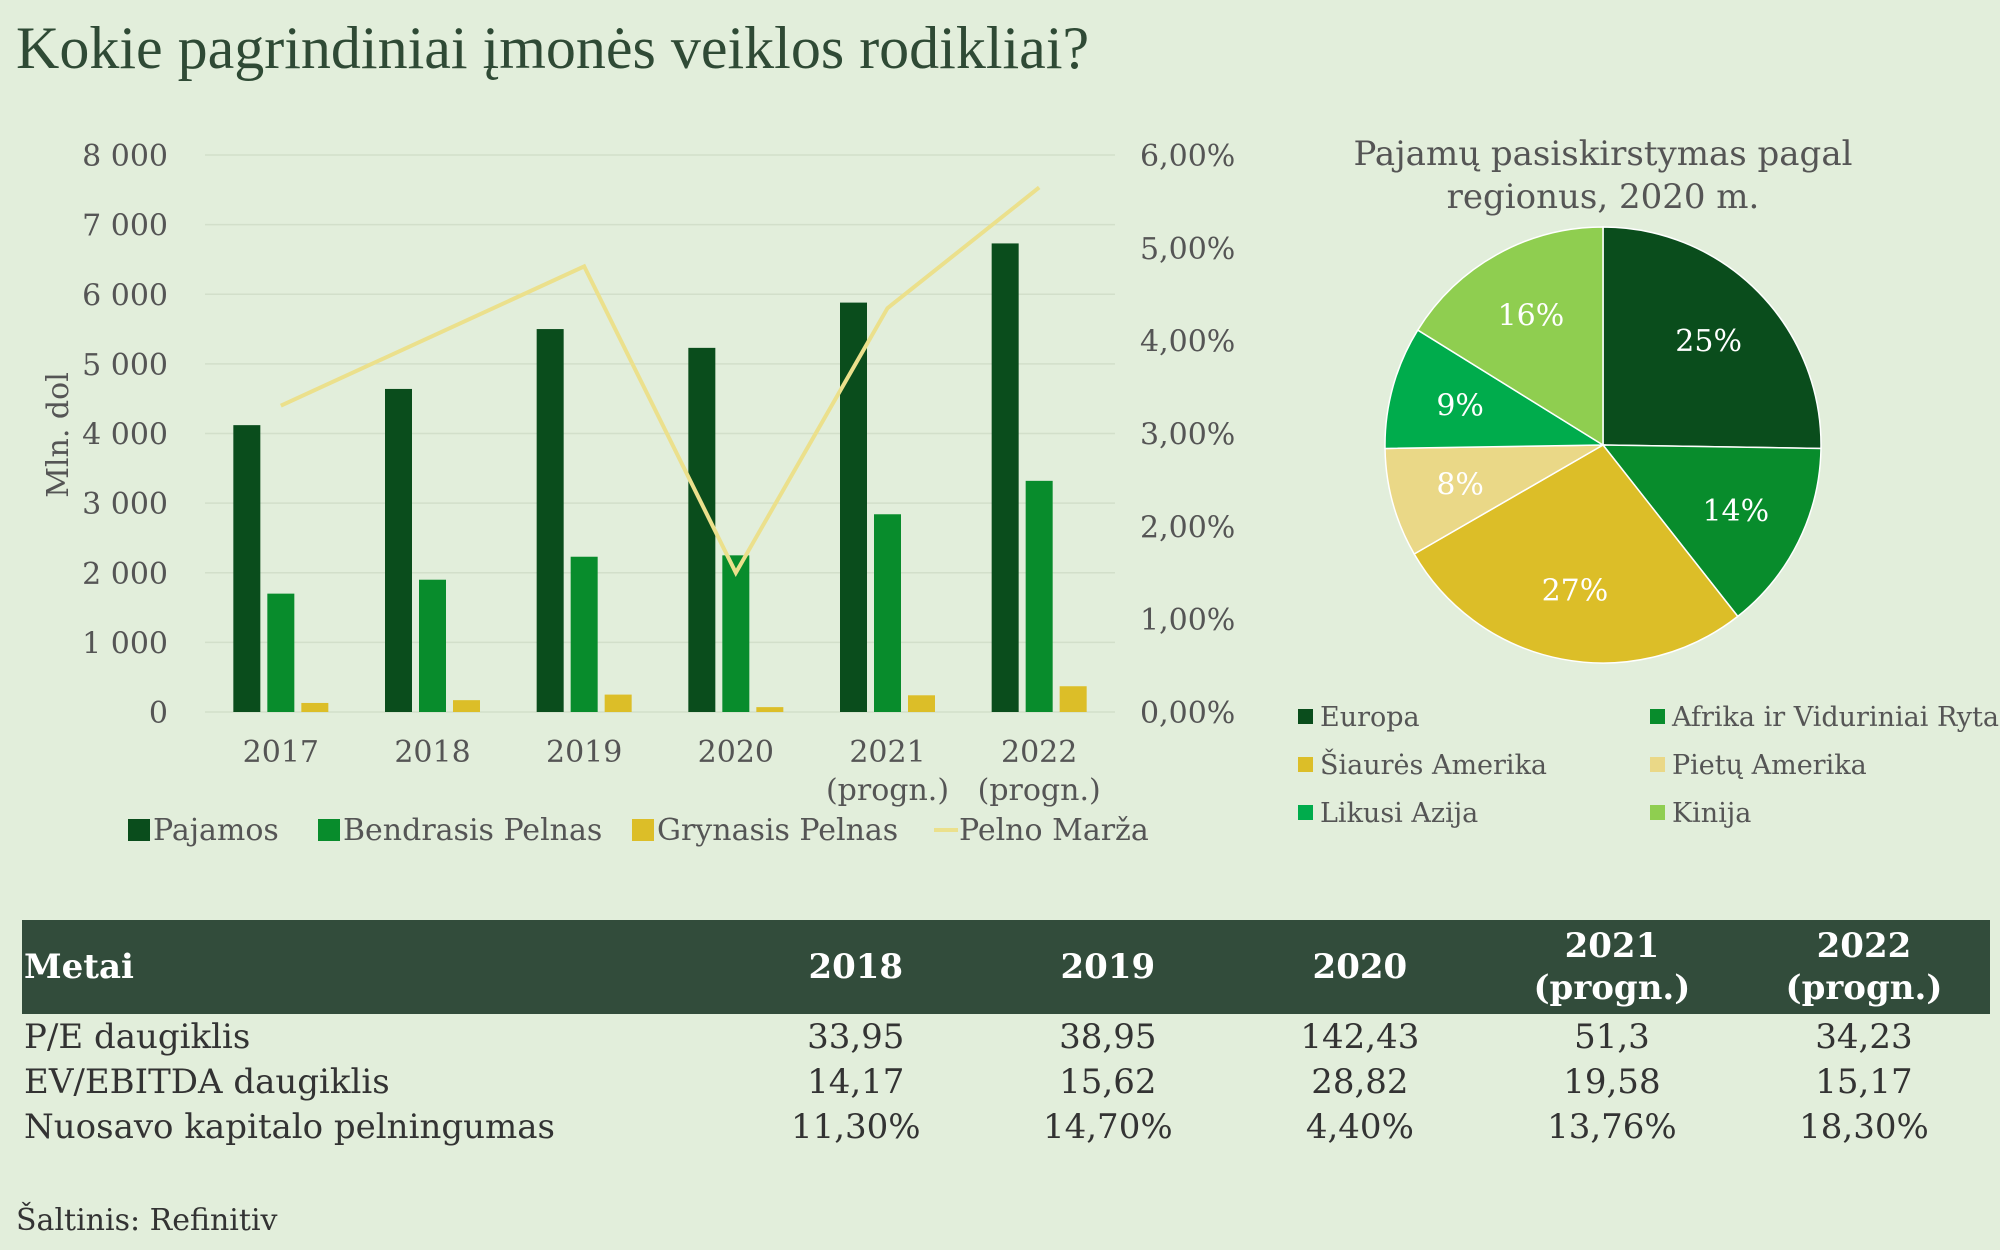 This screenshot has height=1250, width=2000. I want to click on legend-label: Šiaurės Amerika, so click(1433, 764).